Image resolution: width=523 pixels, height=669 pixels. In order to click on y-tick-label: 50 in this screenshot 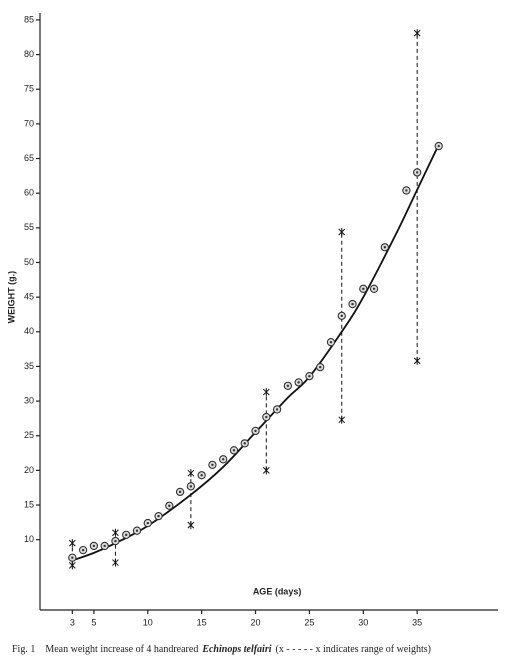, I will do `click(29, 262)`.